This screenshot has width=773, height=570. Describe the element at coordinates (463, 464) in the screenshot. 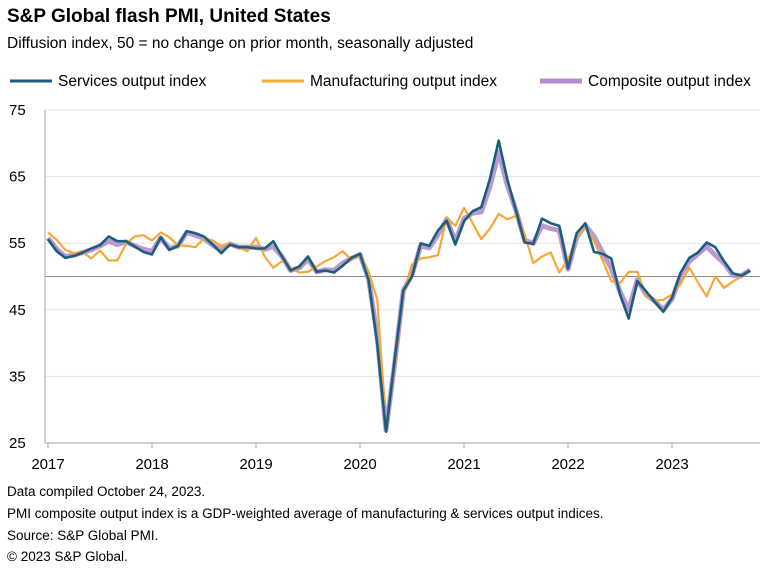

I see `x-tick-label: 2021` at that location.